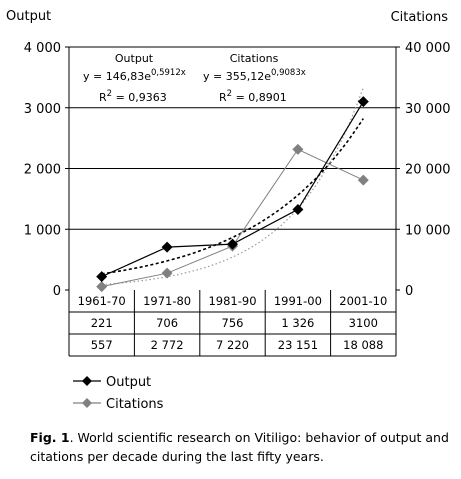  I want to click on category-label: 1961-70, so click(102, 301).